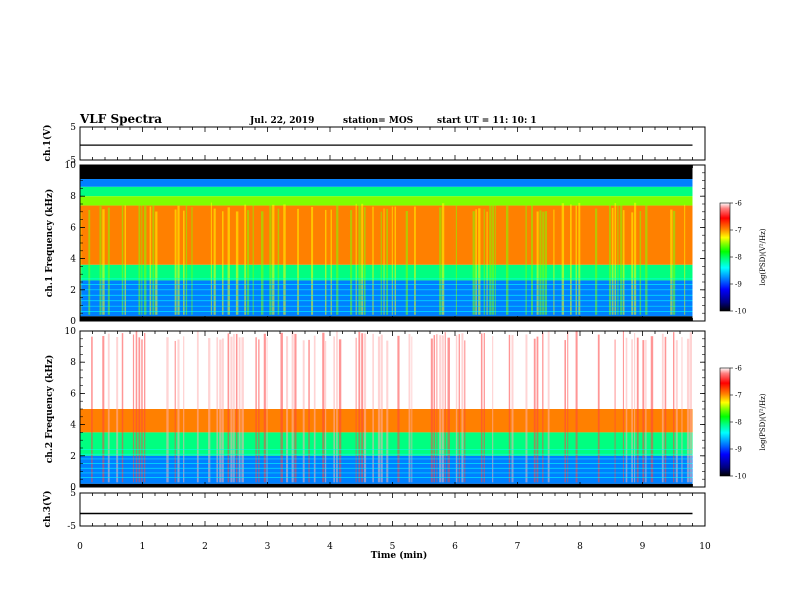 The image size is (792, 612). Describe the element at coordinates (518, 547) in the screenshot. I see `x-tick-label: 7` at that location.